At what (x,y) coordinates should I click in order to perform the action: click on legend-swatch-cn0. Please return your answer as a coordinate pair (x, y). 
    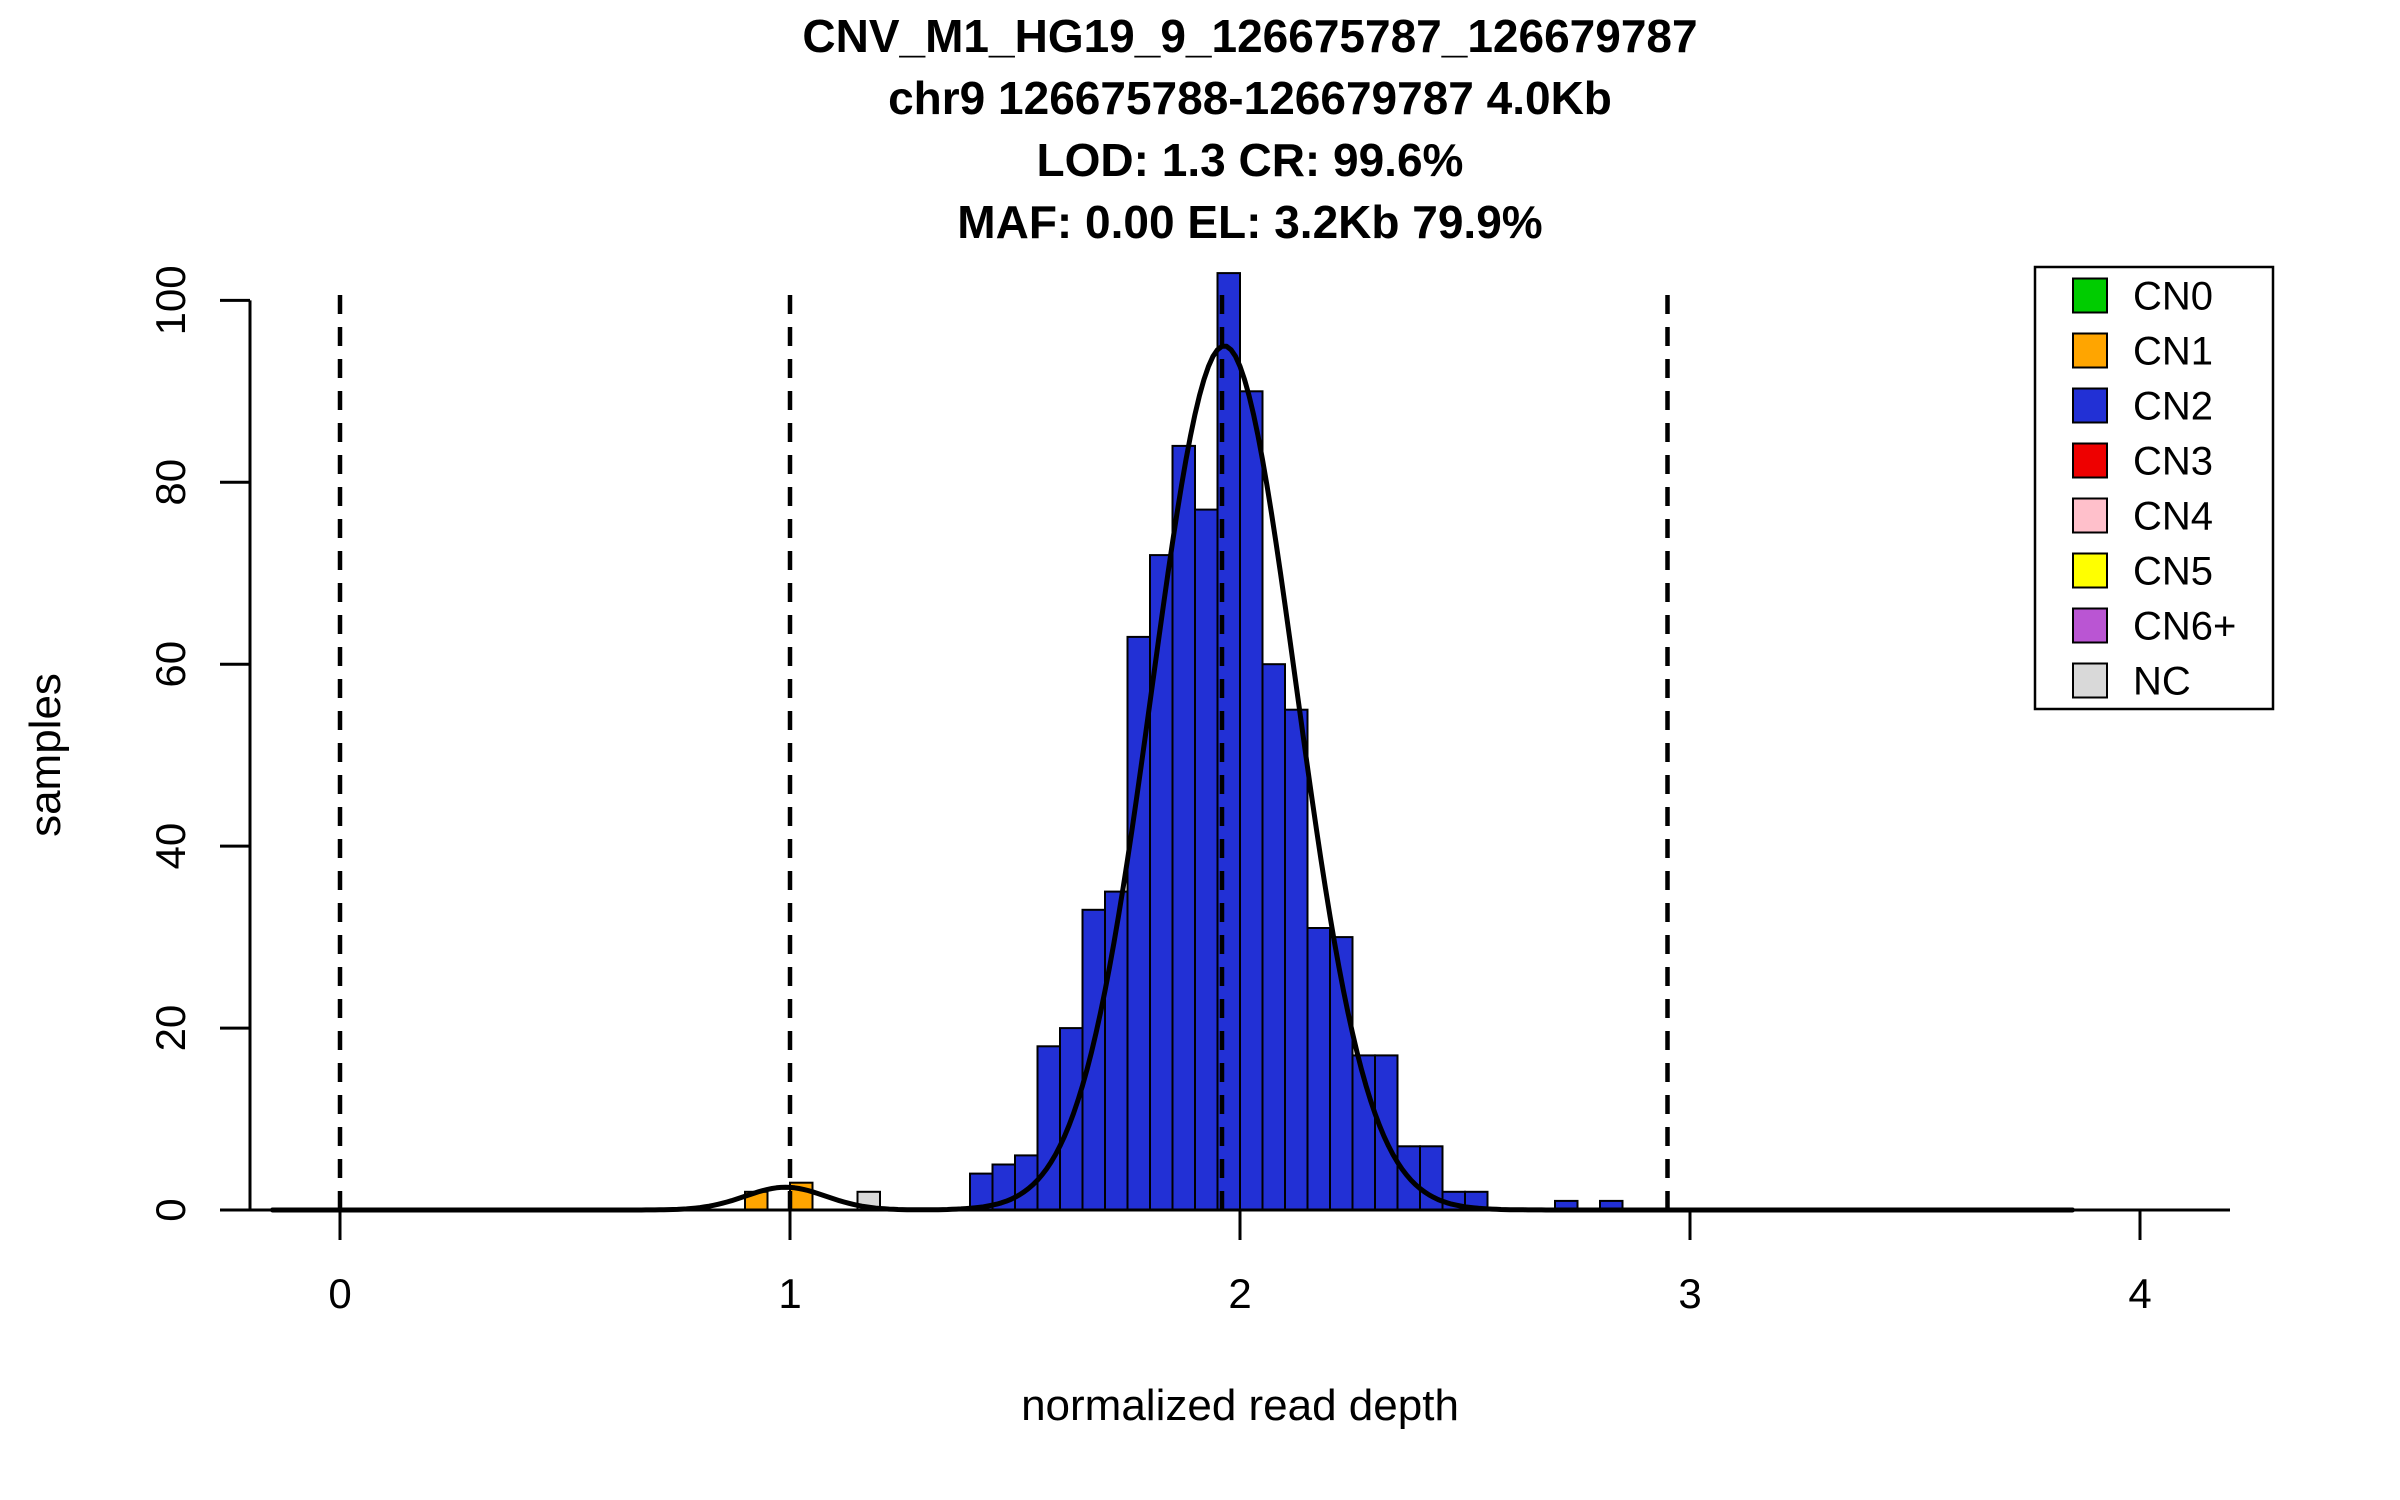
    Looking at the image, I should click on (2090, 295).